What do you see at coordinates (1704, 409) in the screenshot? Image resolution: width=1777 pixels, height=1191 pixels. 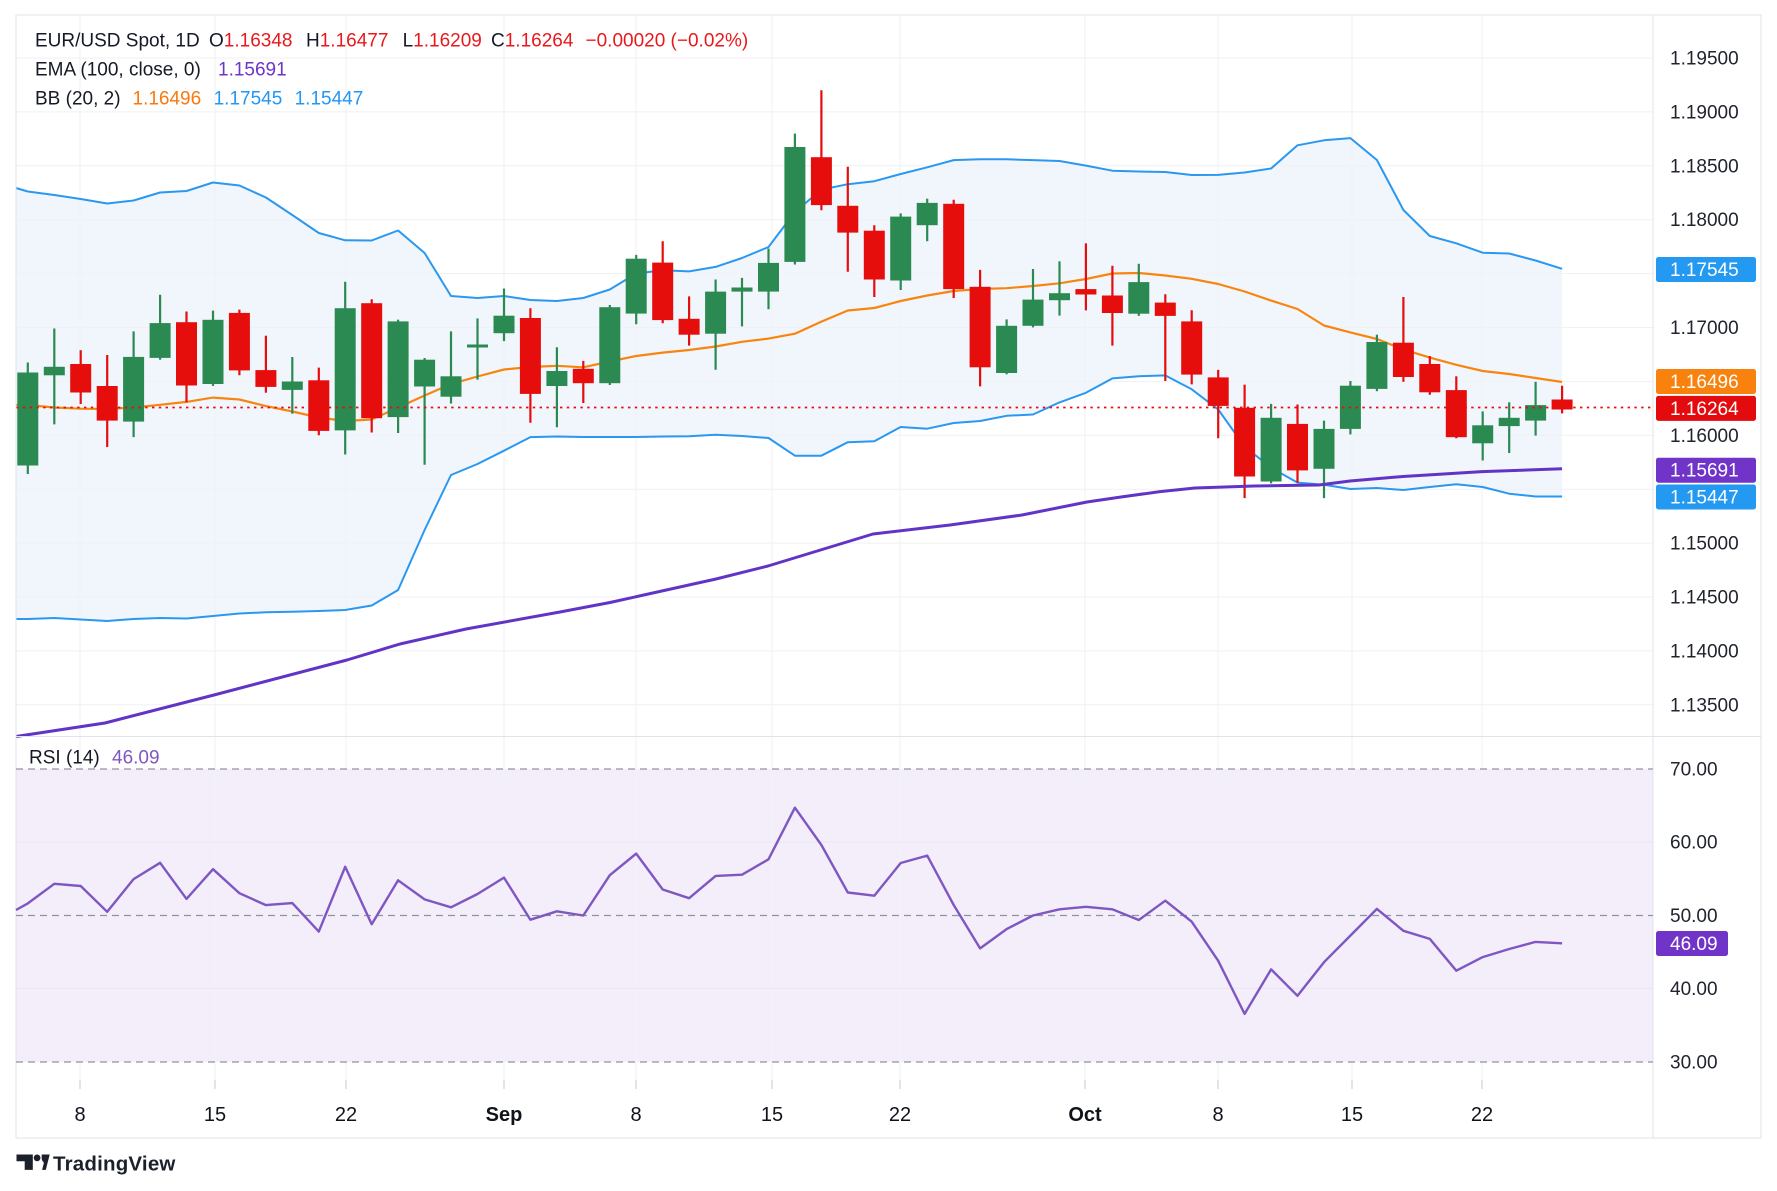 I see `svg-text: 1.16264` at bounding box center [1704, 409].